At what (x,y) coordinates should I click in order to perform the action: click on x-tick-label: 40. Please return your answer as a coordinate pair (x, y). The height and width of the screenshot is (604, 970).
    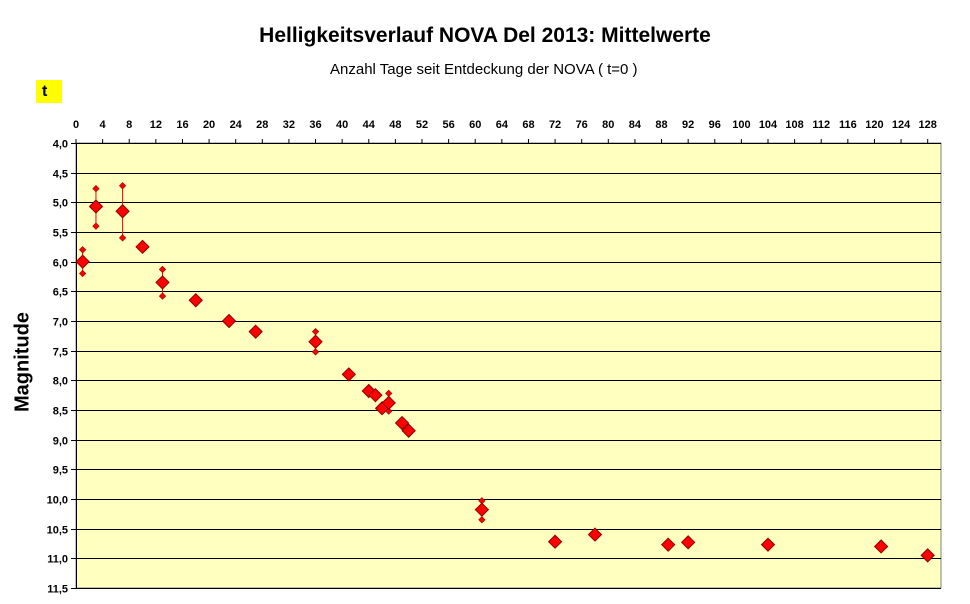
    Looking at the image, I should click on (342, 125).